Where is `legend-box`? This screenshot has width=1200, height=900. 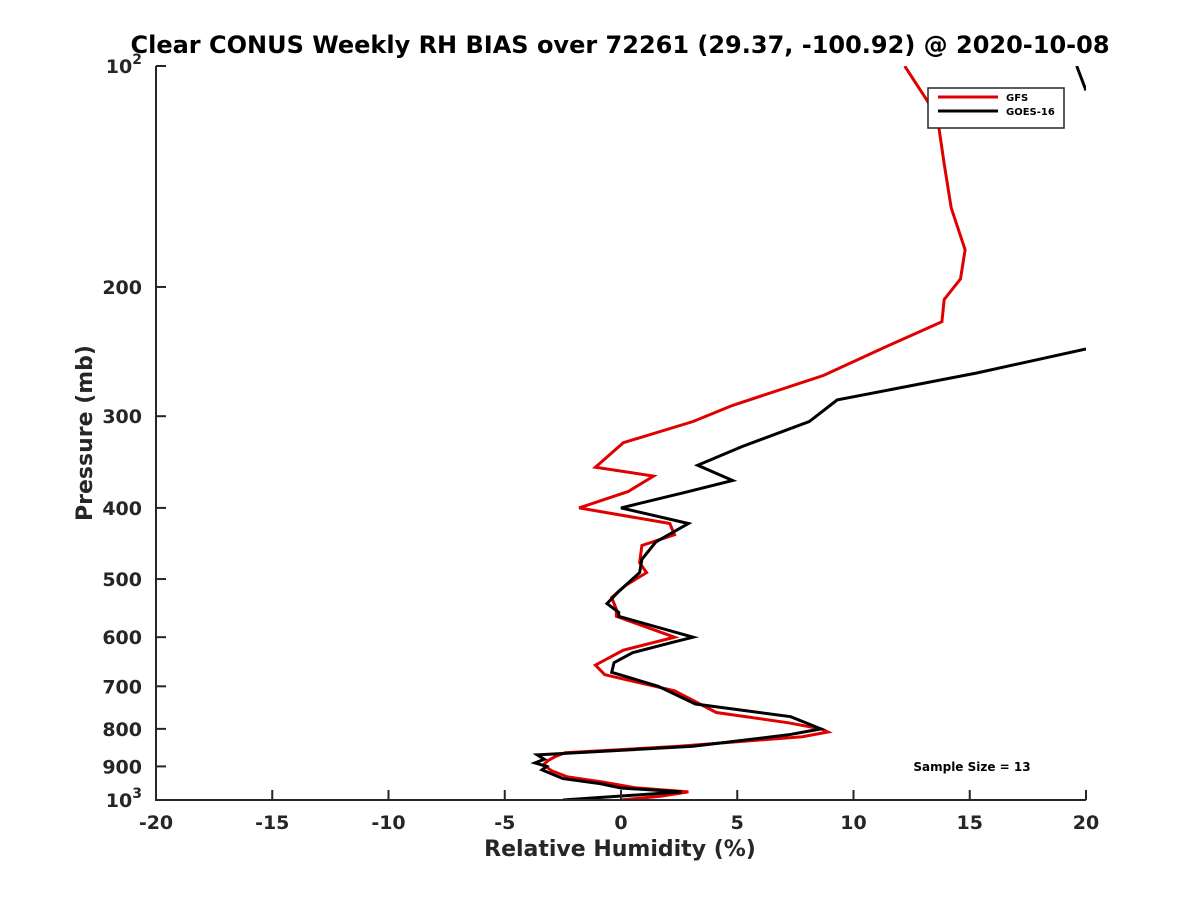
legend-box is located at coordinates (996, 108).